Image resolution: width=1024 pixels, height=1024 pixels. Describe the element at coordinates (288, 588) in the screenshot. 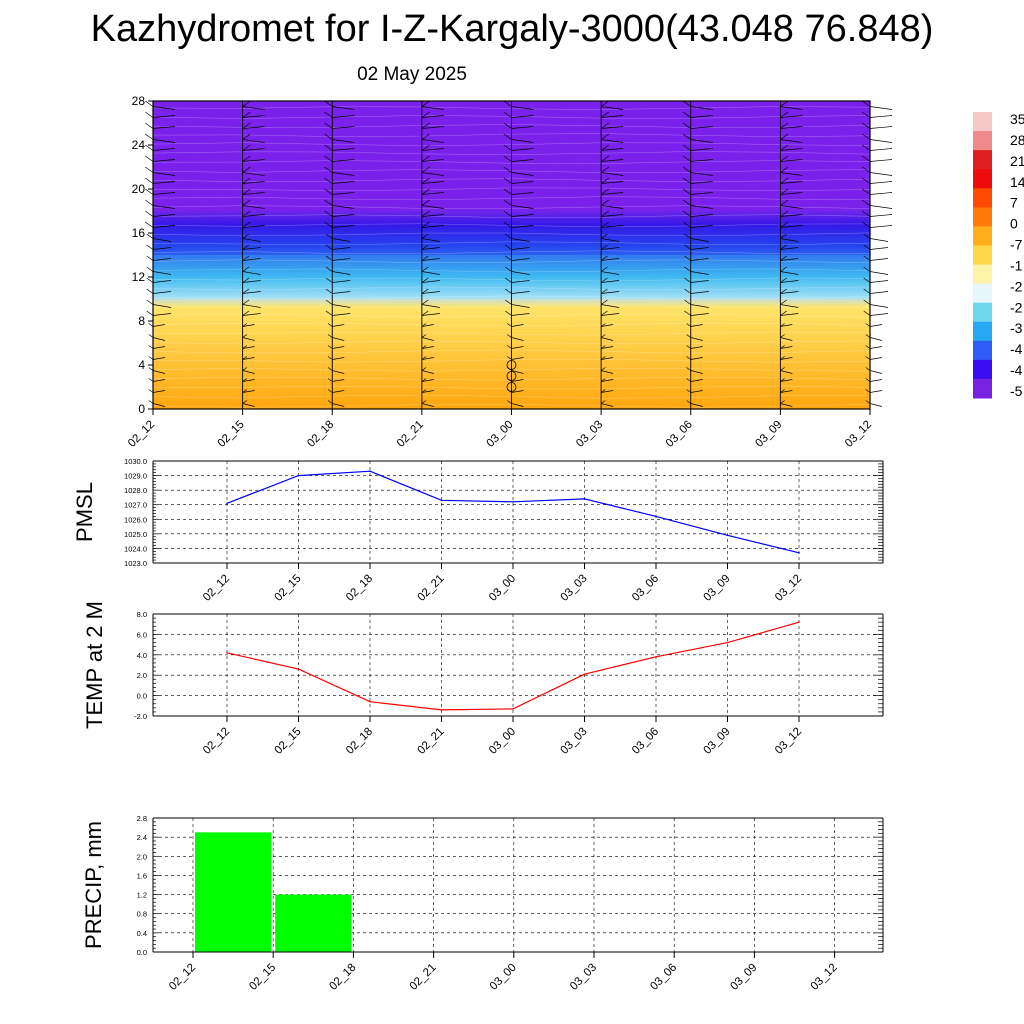

I see `x-tick-label: 02_15` at that location.